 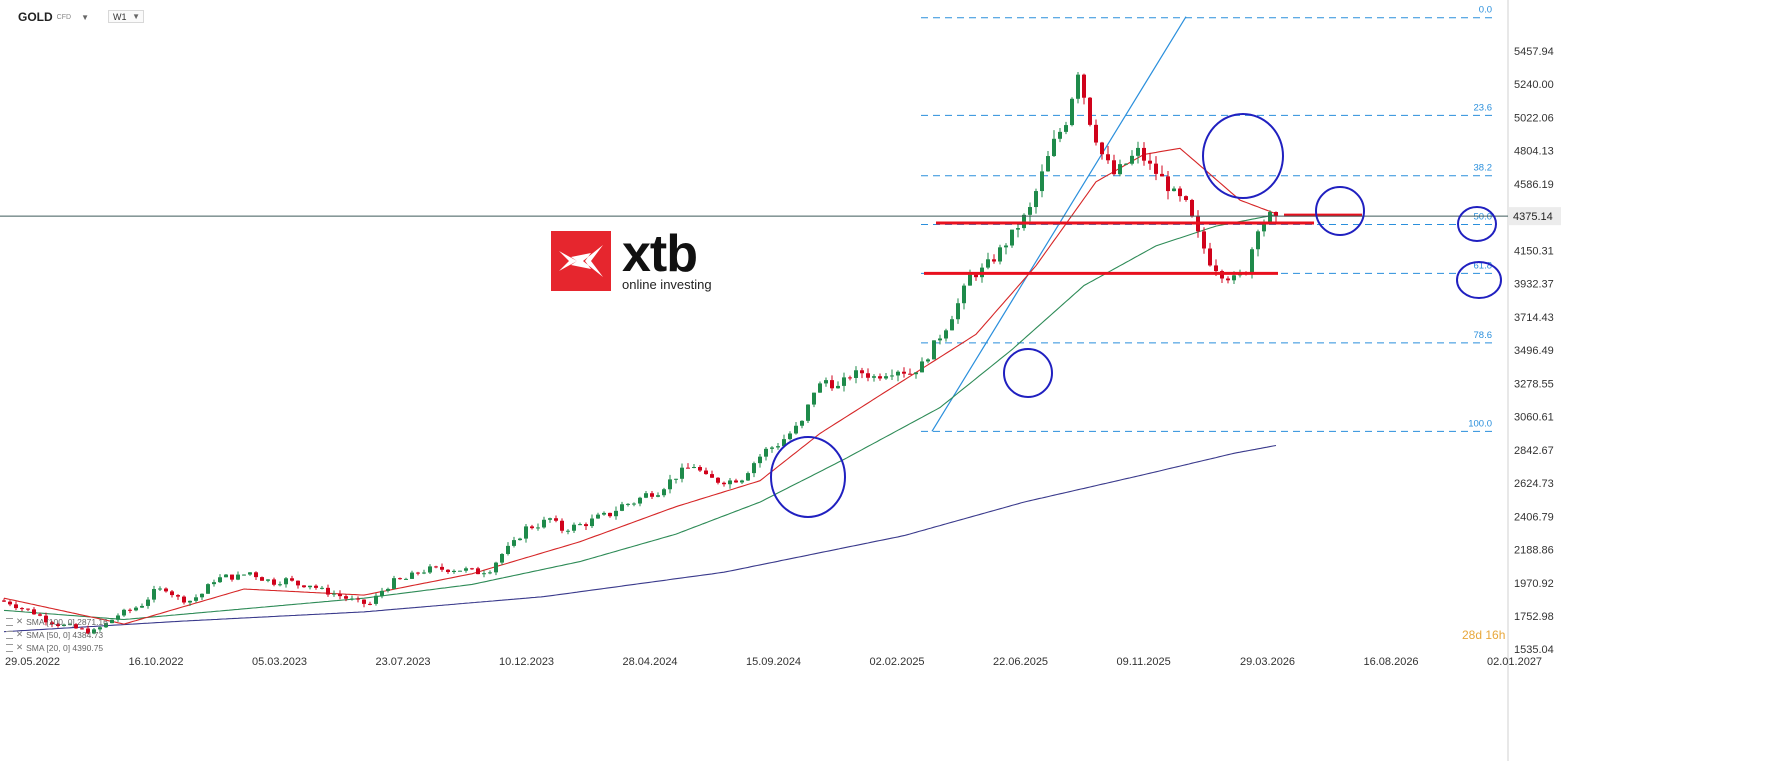 I want to click on timeframe-select: W1 ▼, so click(x=126, y=16).